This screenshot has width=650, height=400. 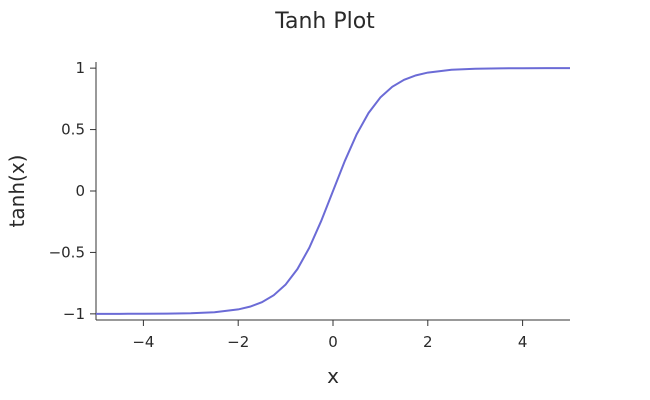 I want to click on x-tick-label: 0, so click(x=333, y=342).